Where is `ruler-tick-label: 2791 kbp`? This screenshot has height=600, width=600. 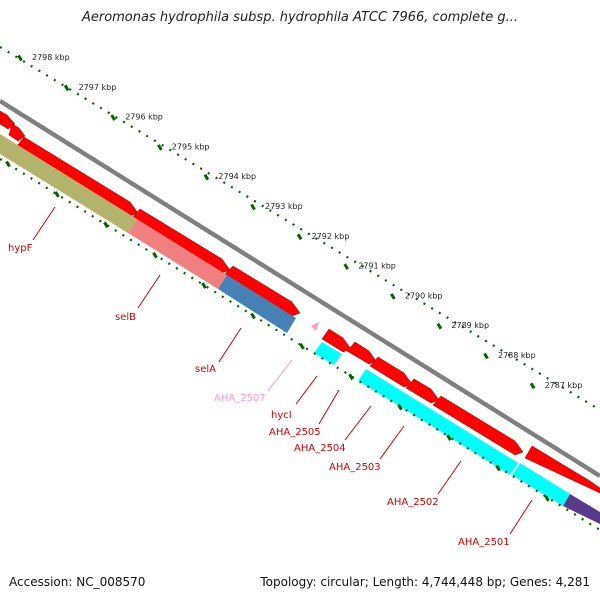
ruler-tick-label: 2791 kbp is located at coordinates (377, 266).